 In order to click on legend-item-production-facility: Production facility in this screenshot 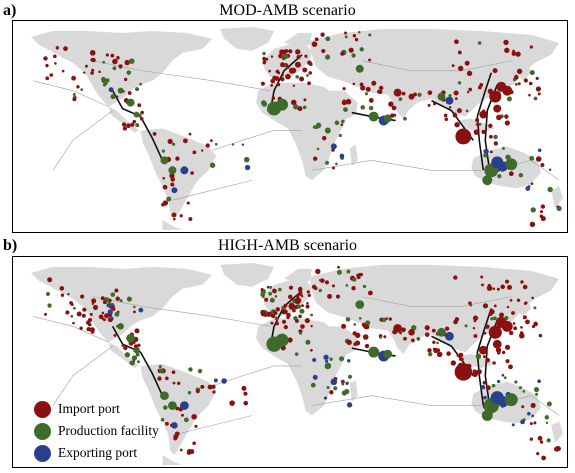, I will do `click(96, 431)`.